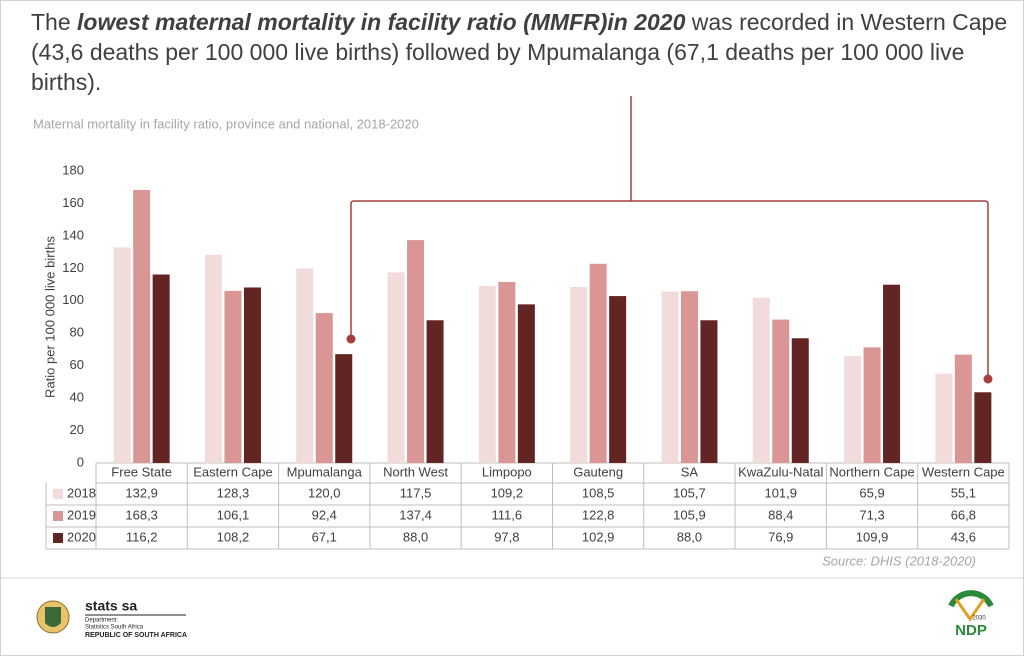 The height and width of the screenshot is (656, 1024). What do you see at coordinates (598, 514) in the screenshot?
I see `table-value: 122,8` at bounding box center [598, 514].